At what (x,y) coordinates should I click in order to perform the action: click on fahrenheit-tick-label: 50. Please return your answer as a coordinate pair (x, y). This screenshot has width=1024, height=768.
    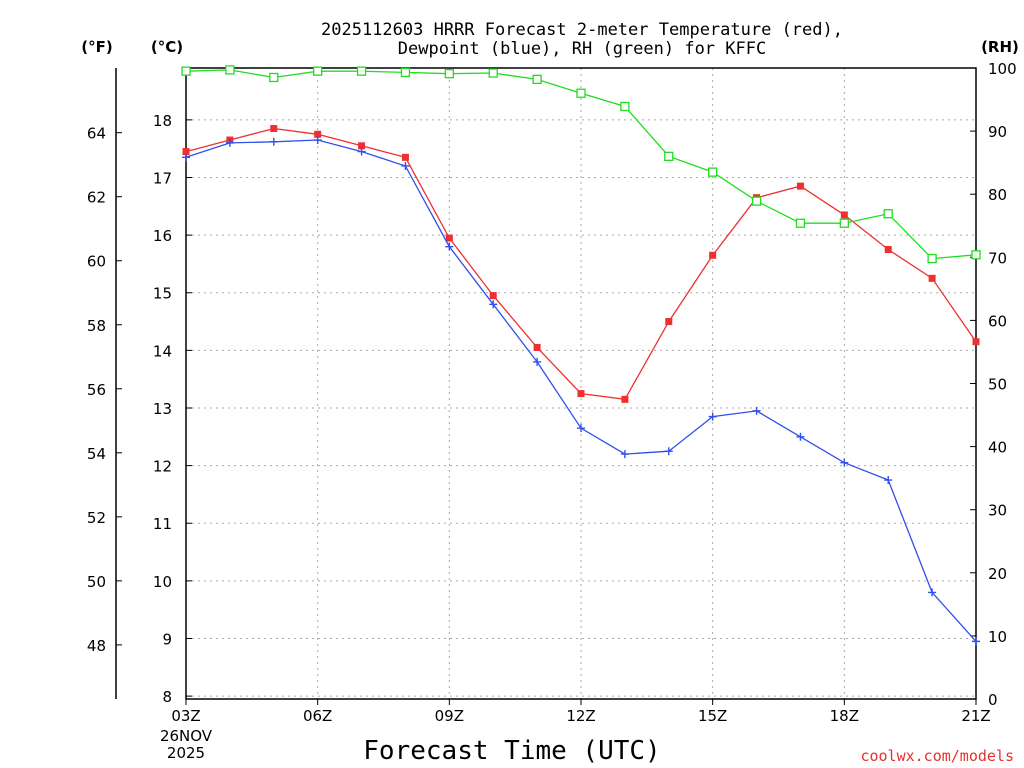
    Looking at the image, I should click on (96, 582).